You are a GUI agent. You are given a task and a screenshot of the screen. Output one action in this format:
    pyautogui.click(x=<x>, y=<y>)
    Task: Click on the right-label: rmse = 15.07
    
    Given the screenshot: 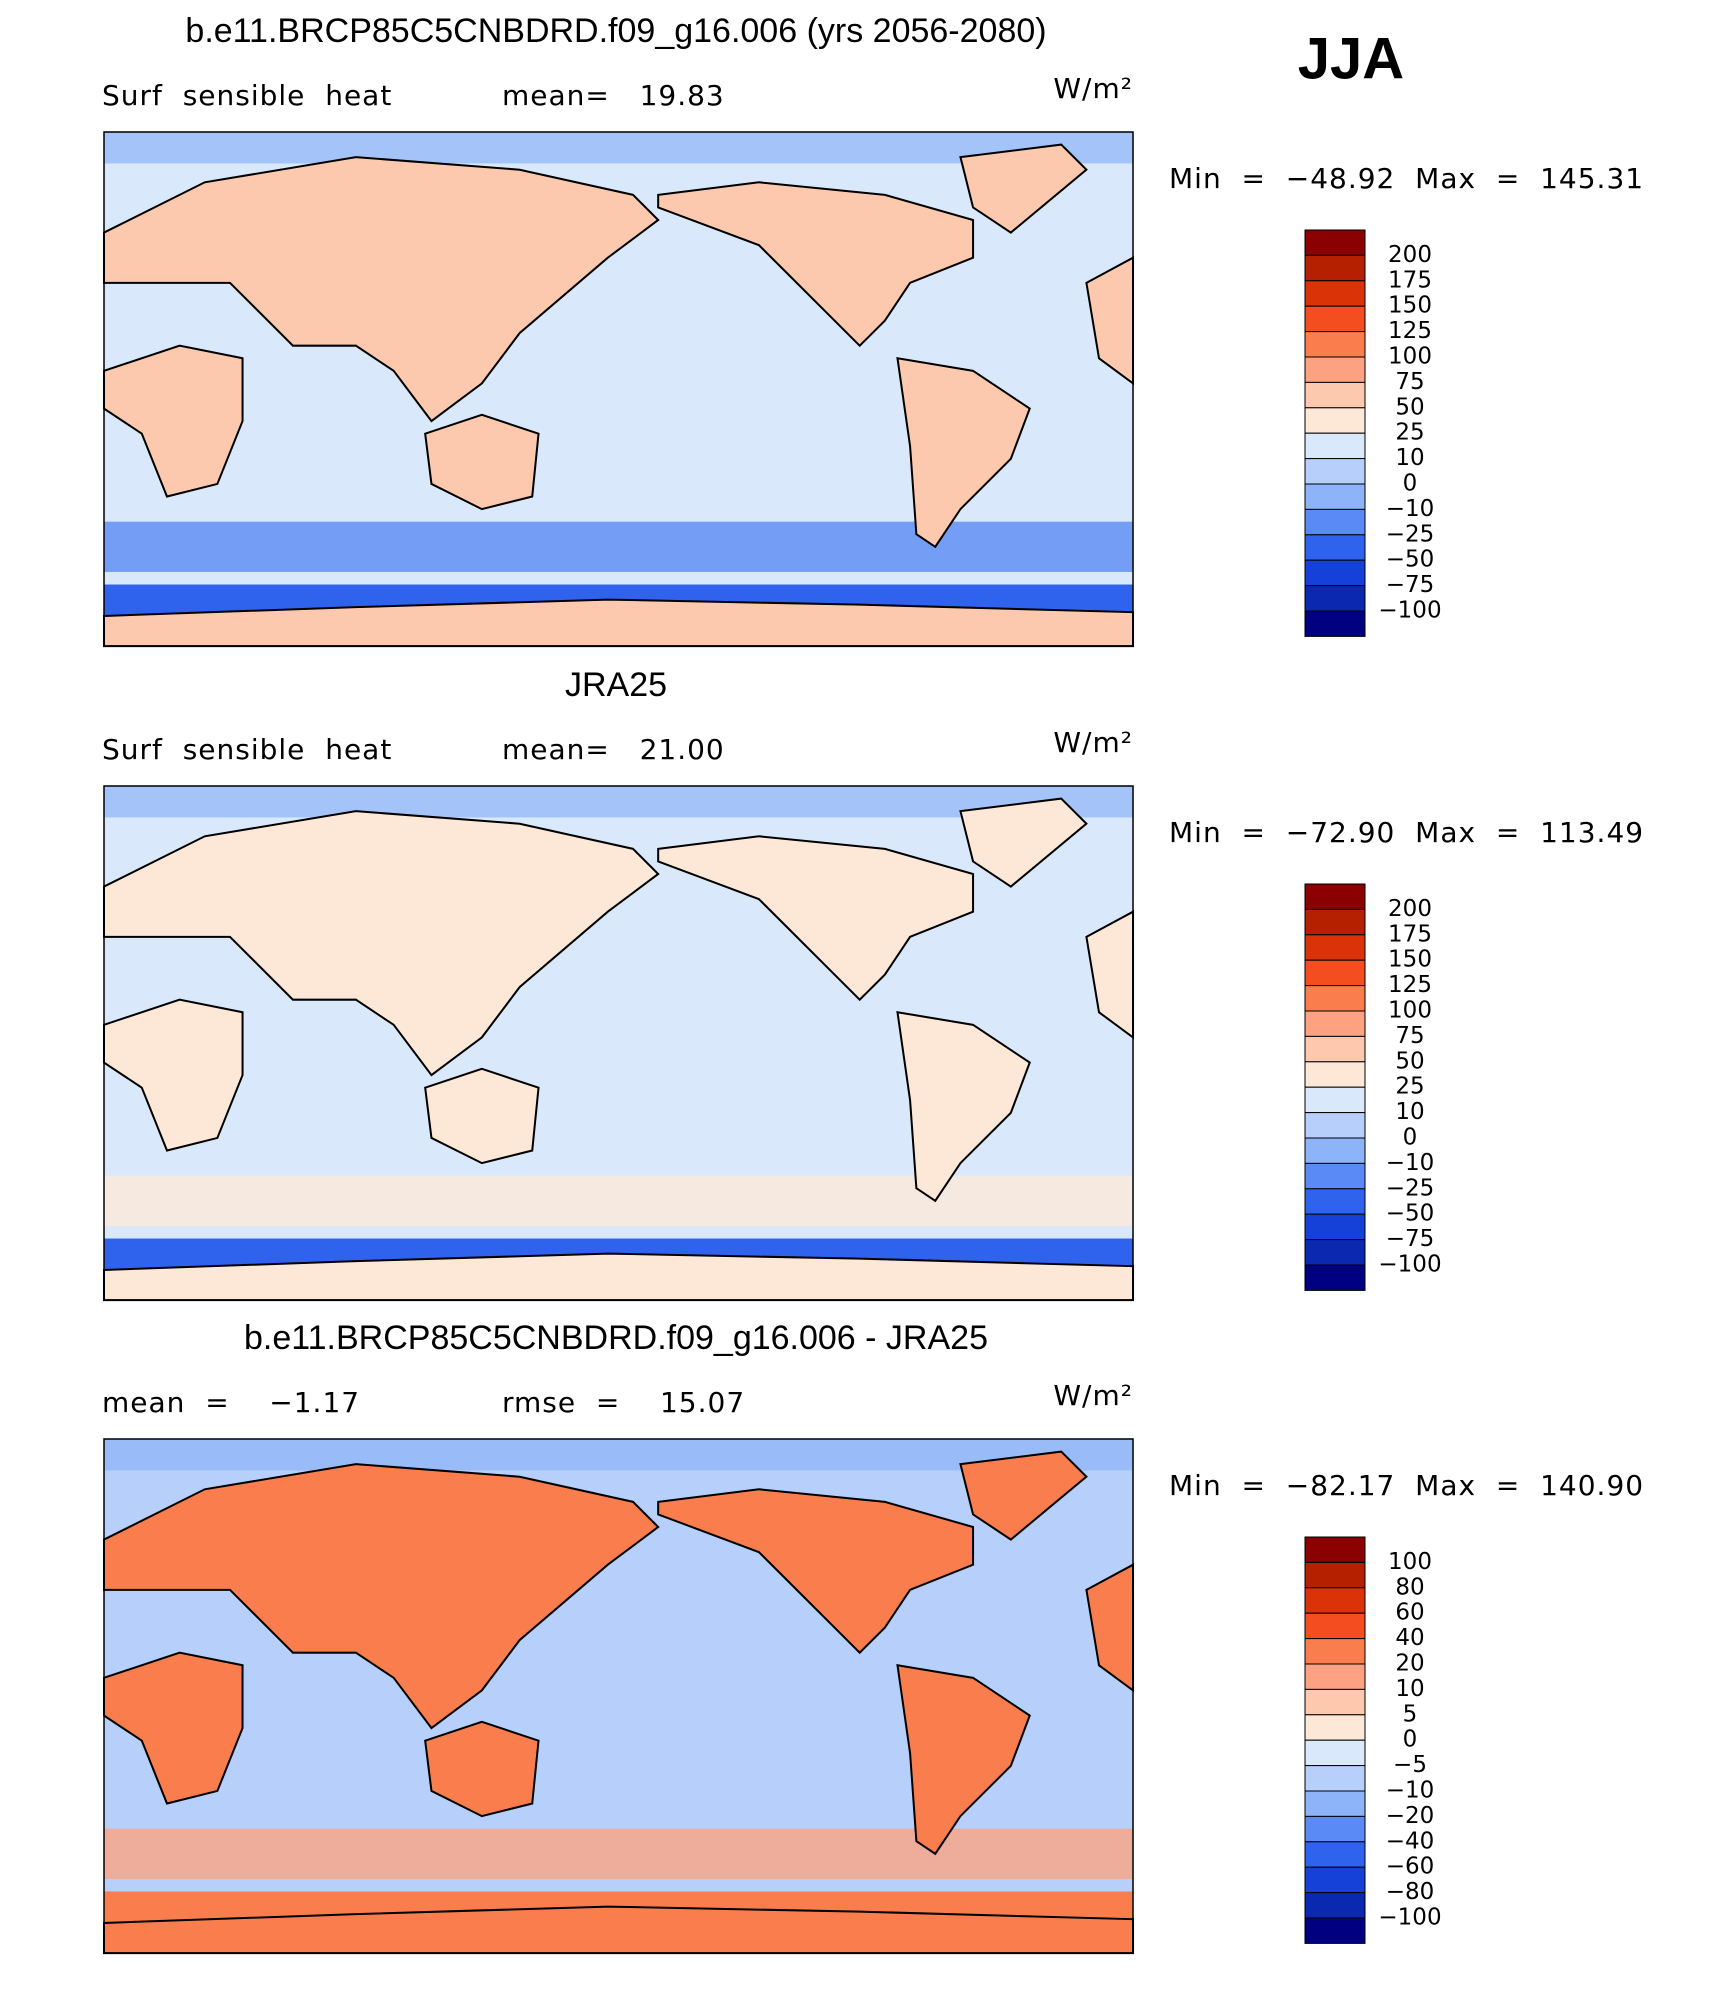 What is the action you would take?
    pyautogui.click(x=623, y=1402)
    